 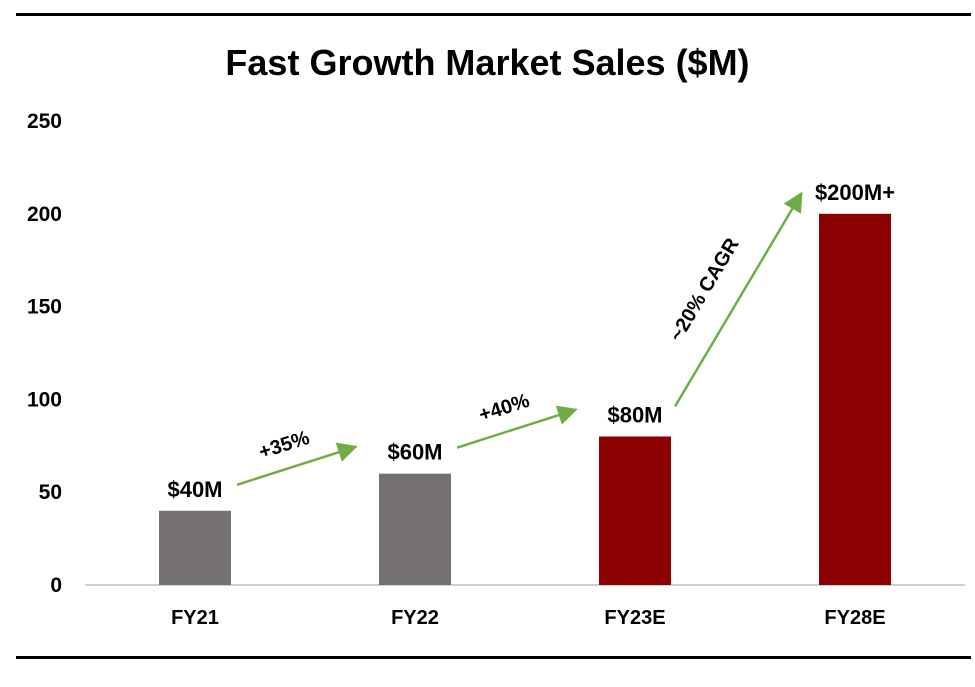 I want to click on x-category-label: FY23E, so click(x=634, y=618).